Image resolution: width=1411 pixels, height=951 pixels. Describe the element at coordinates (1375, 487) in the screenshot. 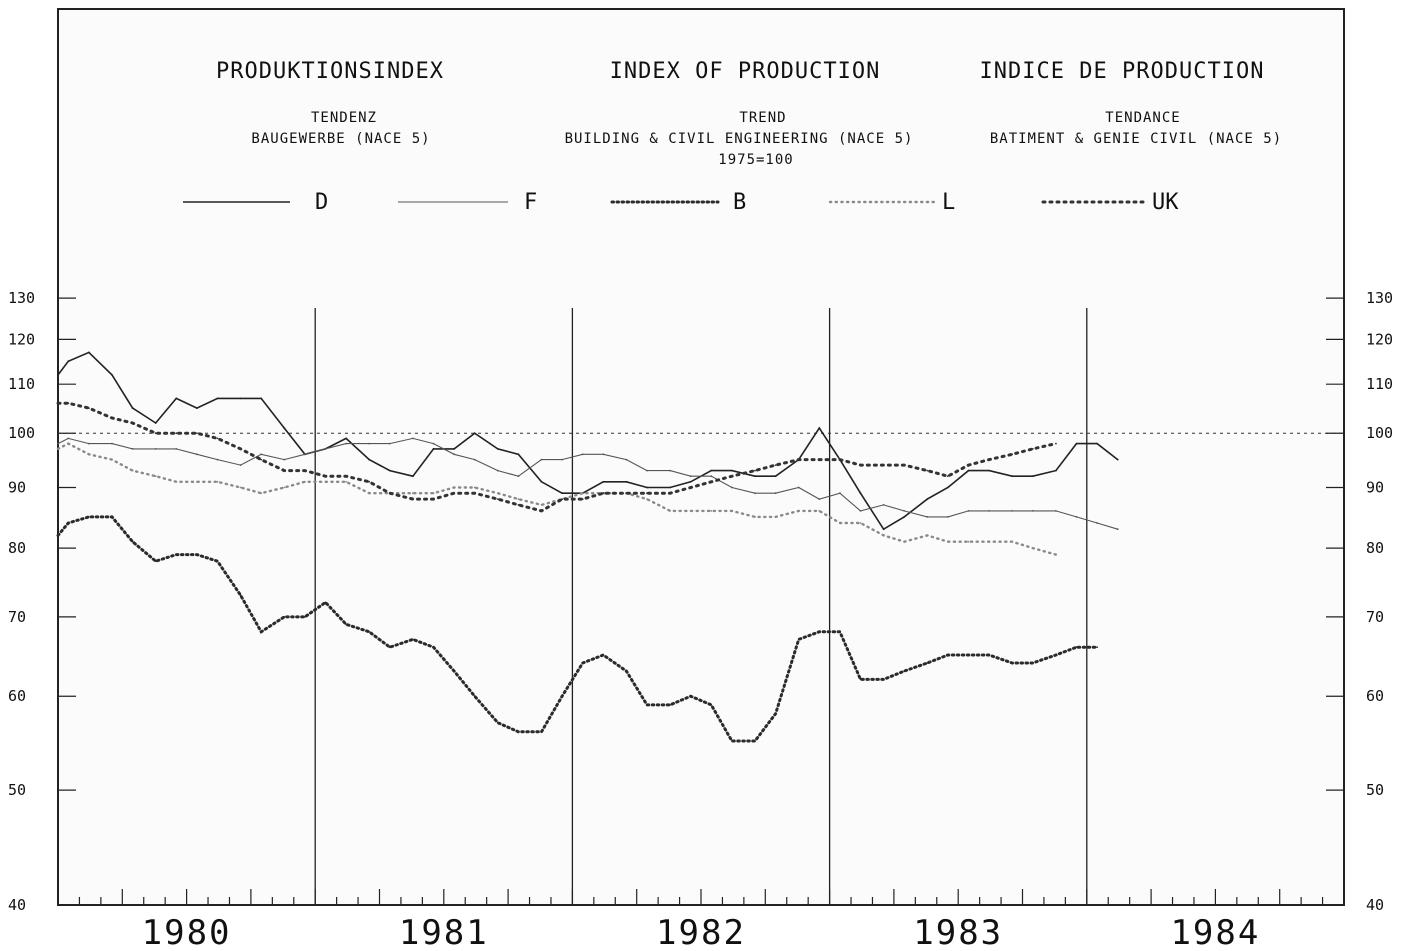

I see `ytick-label-right: 90` at that location.